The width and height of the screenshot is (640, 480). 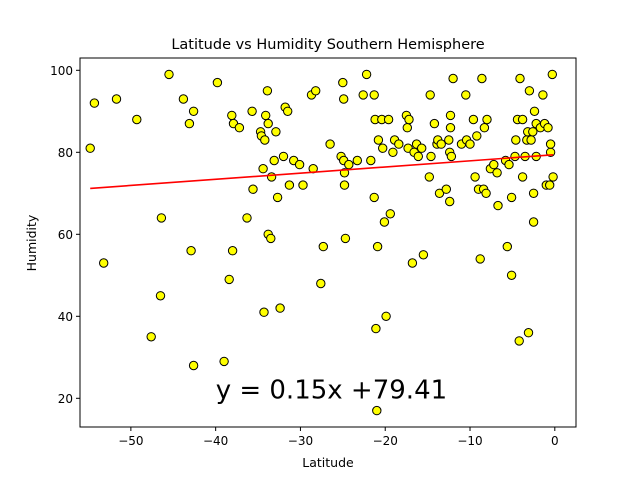 What do you see at coordinates (65, 317) in the screenshot?
I see `y-tick-label: 40` at bounding box center [65, 317].